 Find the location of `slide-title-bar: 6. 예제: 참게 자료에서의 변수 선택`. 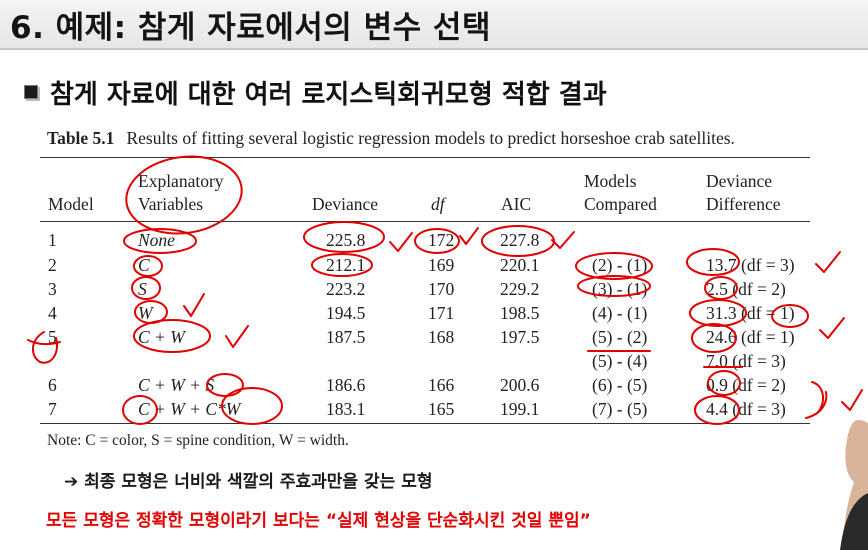

slide-title-bar: 6. 예제: 참게 자료에서의 변수 선택 is located at coordinates (434, 25).